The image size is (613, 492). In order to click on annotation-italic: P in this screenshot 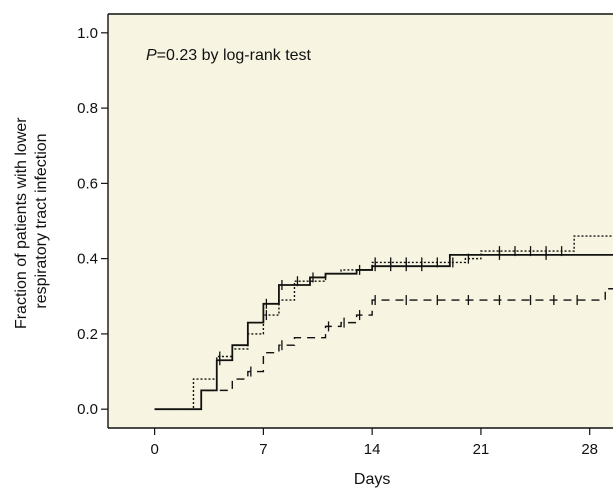, I will do `click(151, 55)`.